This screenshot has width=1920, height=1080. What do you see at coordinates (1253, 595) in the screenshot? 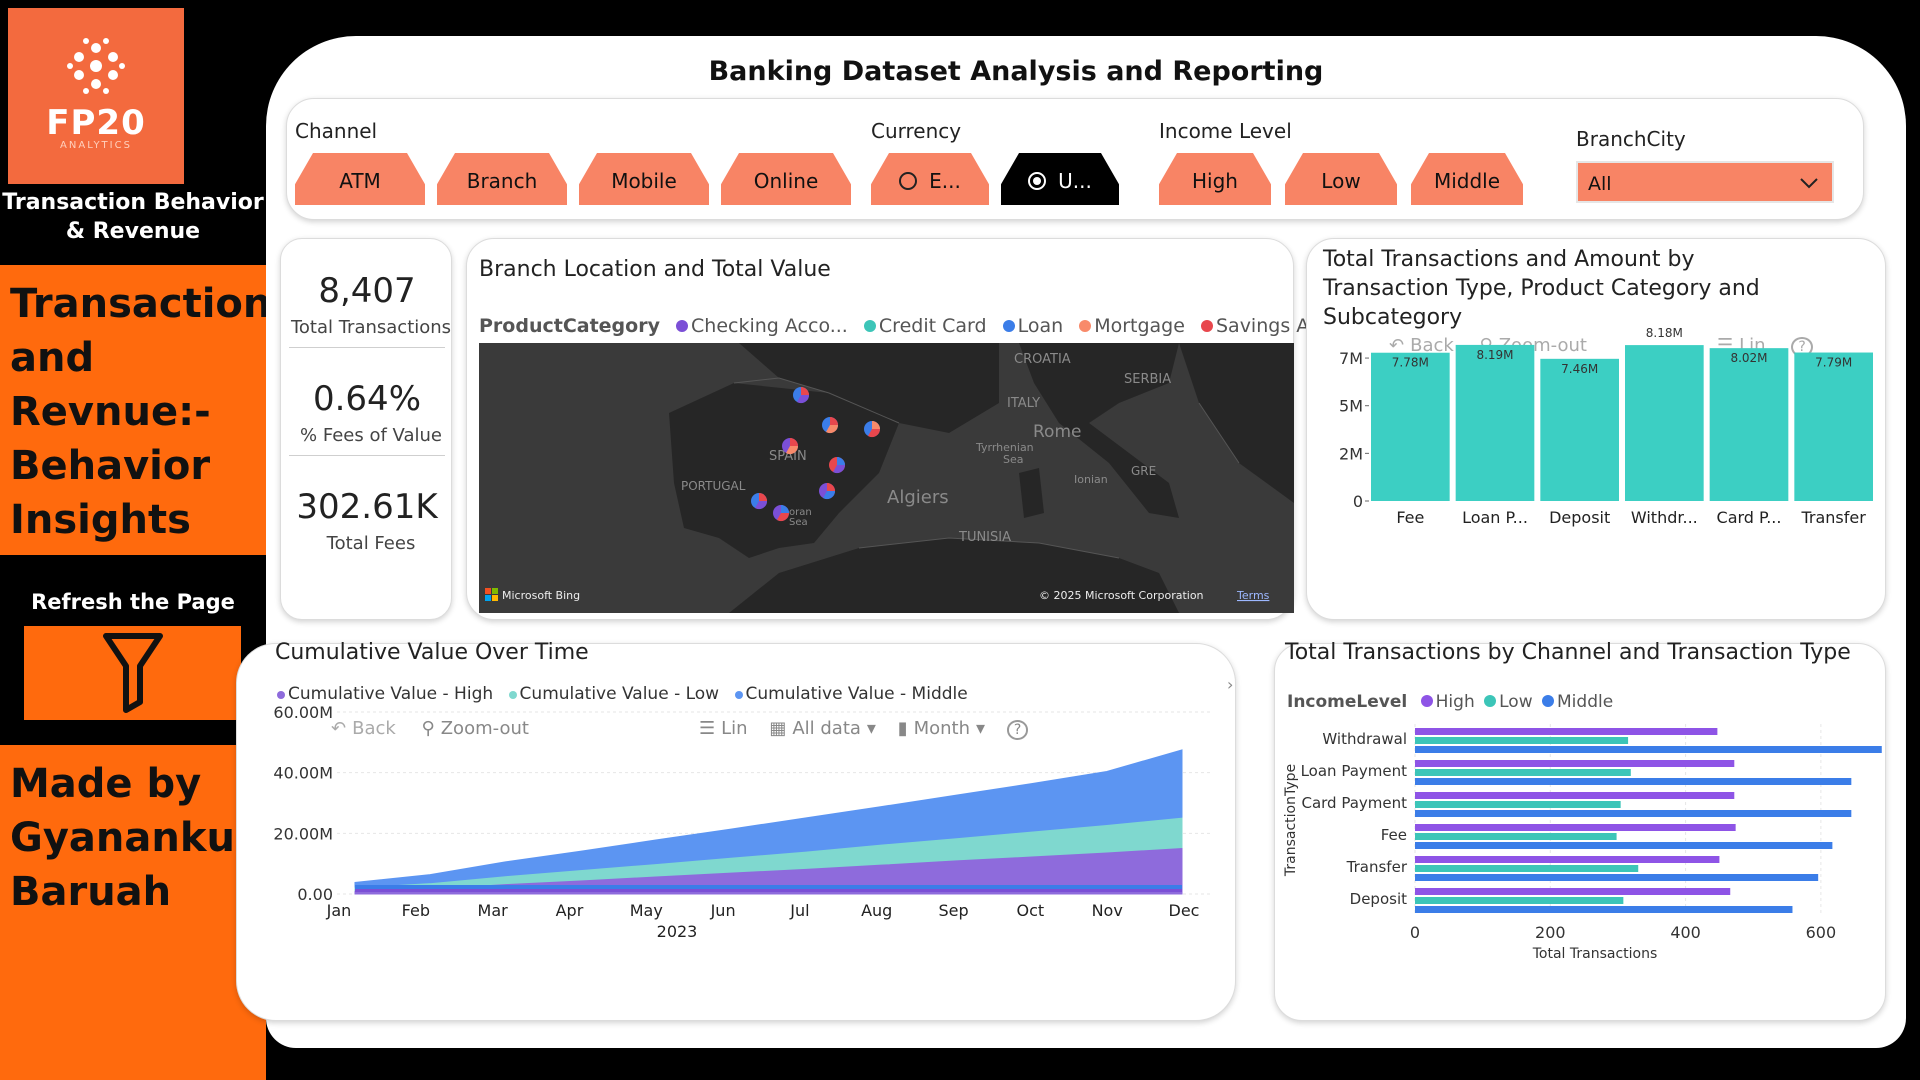
I see `map-terms-link: Terms` at bounding box center [1253, 595].